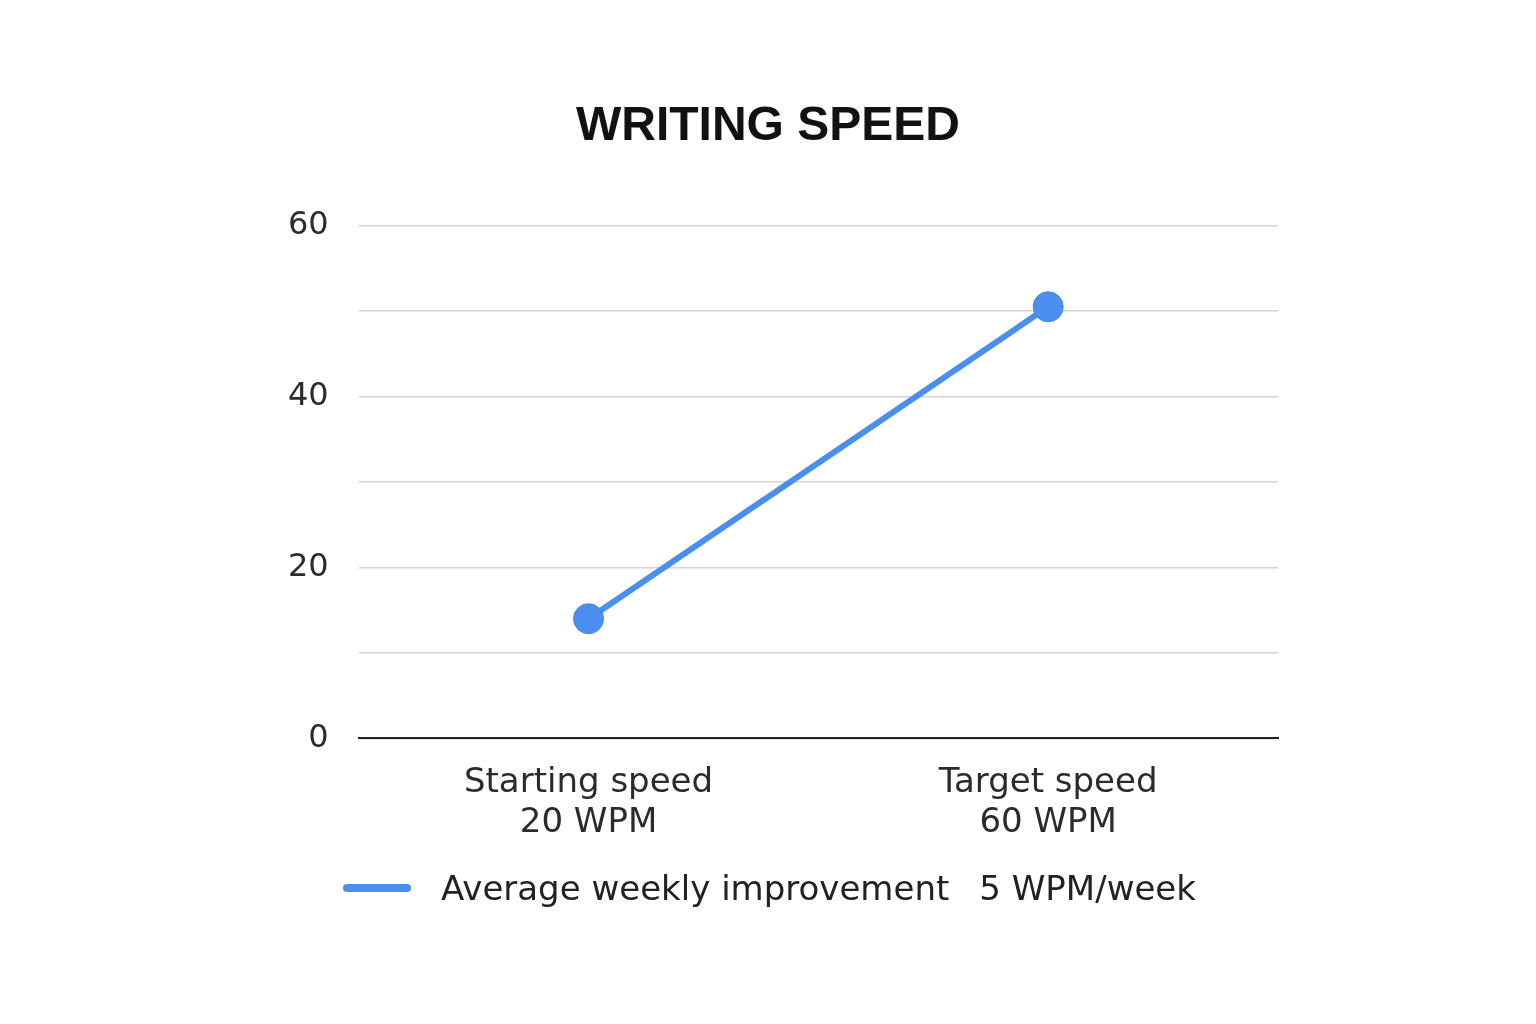  What do you see at coordinates (768, 124) in the screenshot?
I see `chart-title: WRITING SPEED` at bounding box center [768, 124].